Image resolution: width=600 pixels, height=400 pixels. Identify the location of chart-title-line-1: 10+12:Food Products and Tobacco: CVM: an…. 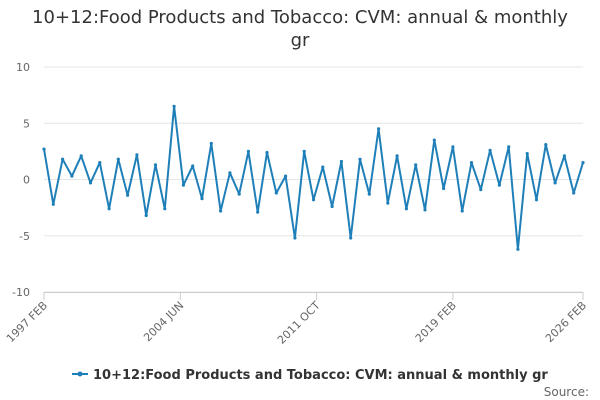
(300, 17).